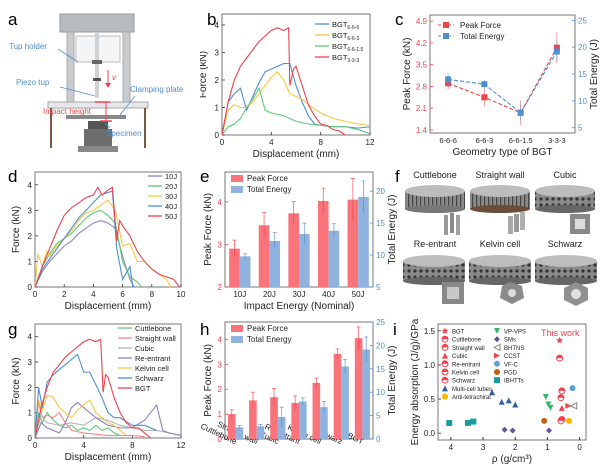  I want to click on series-line-schwarz, so click(95, 396).